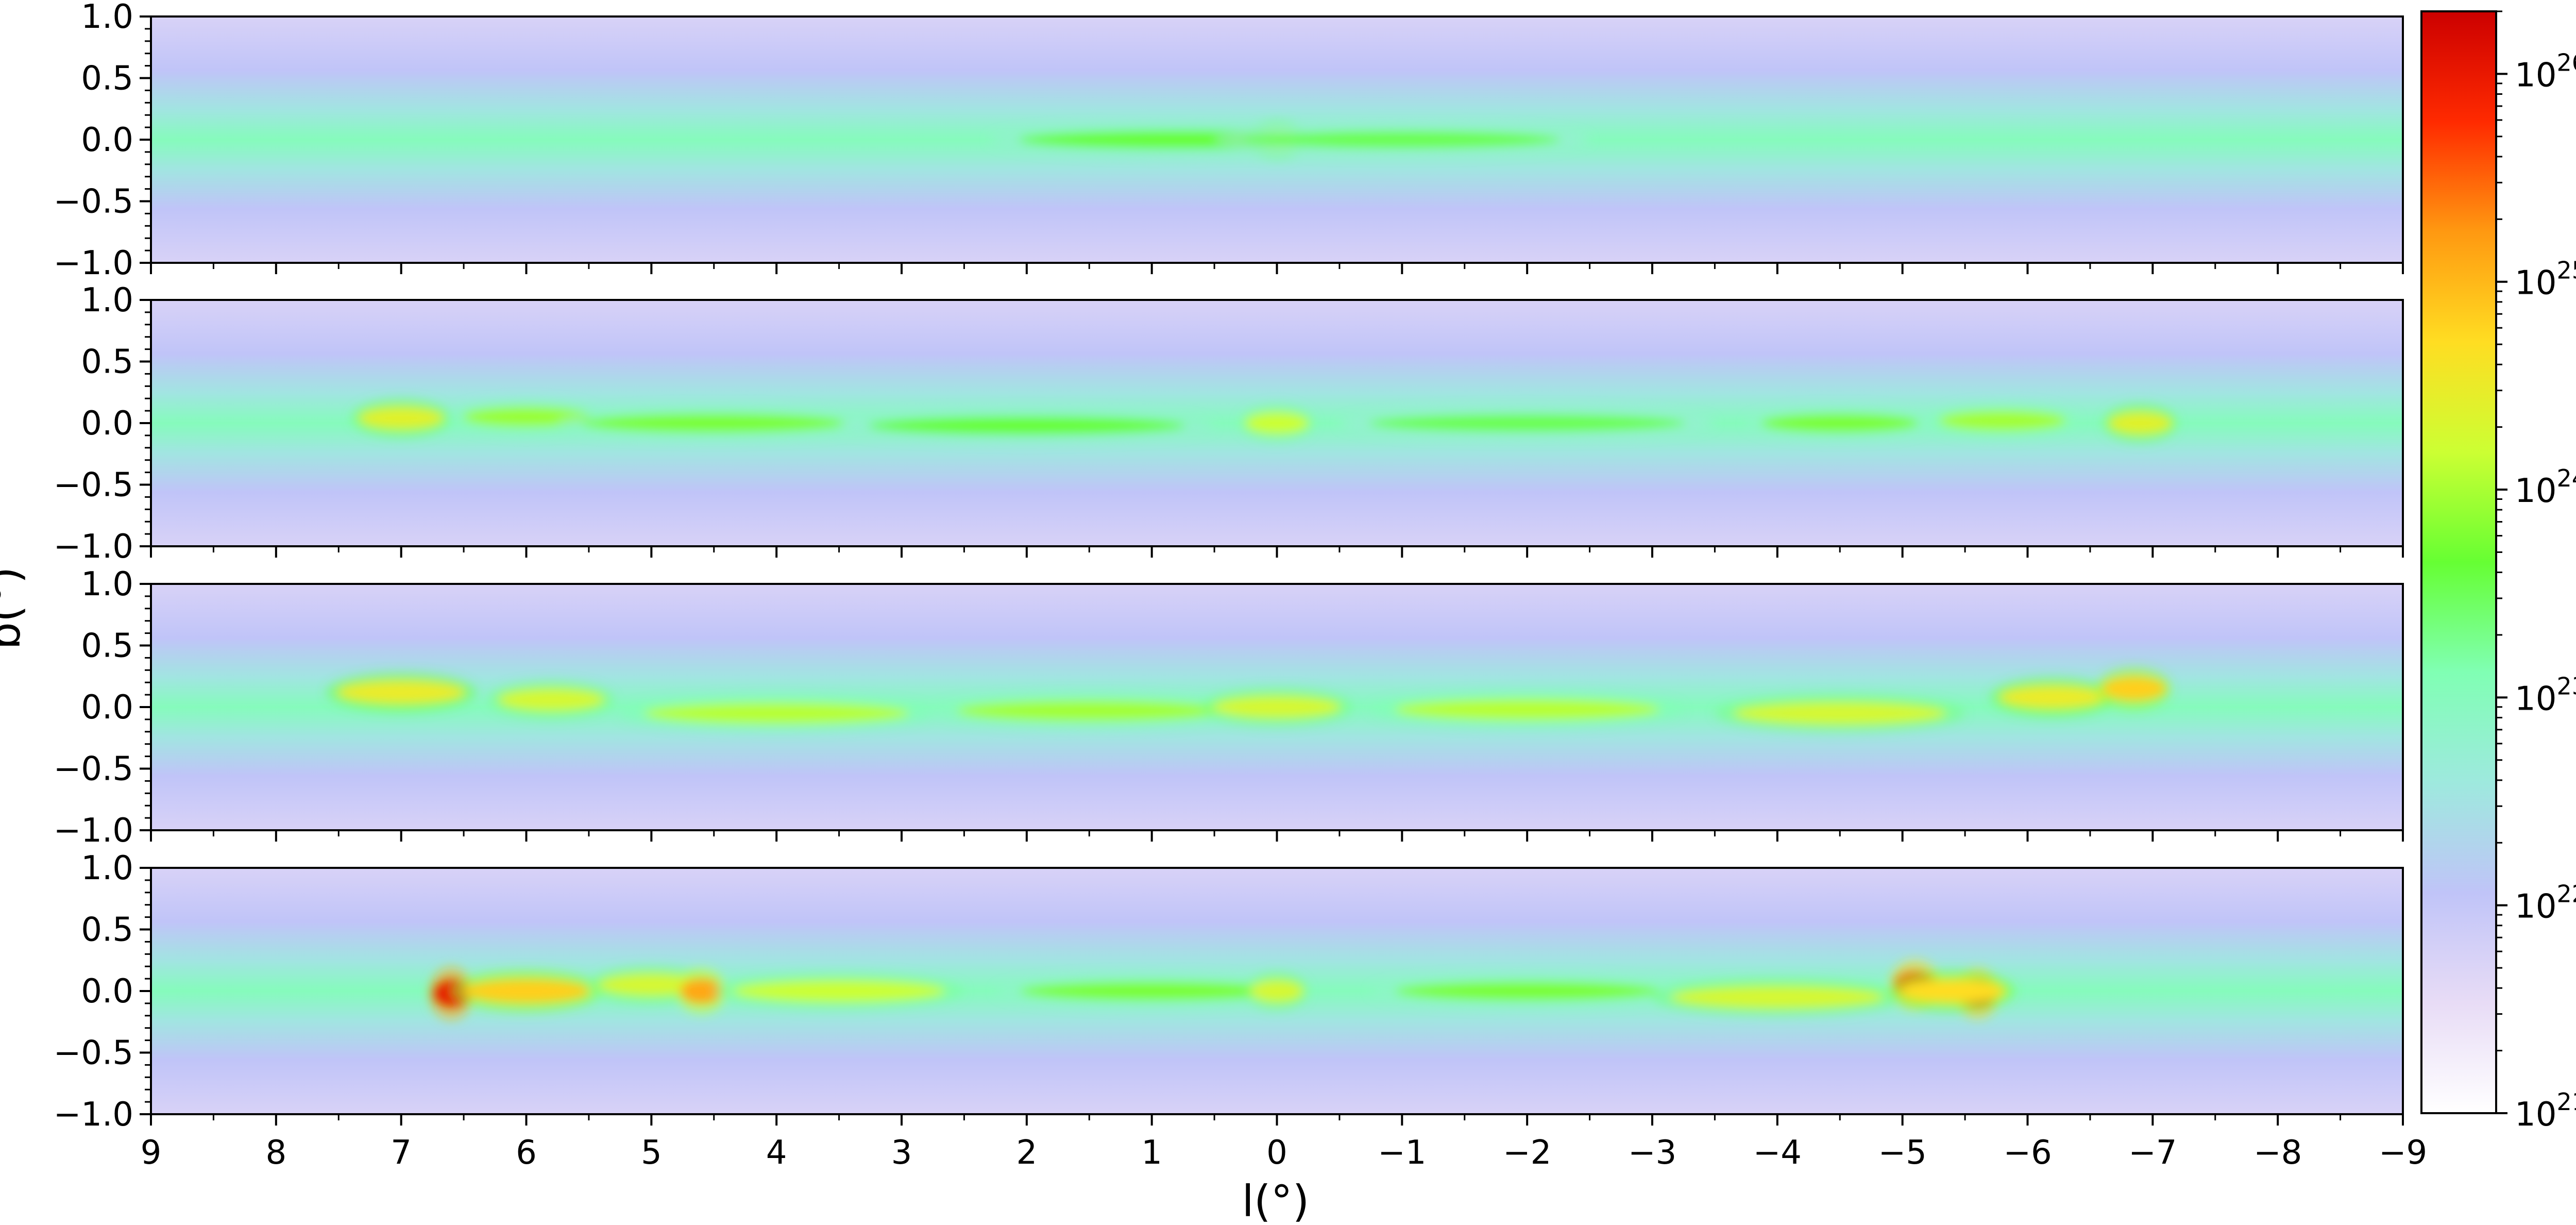 Image resolution: width=2576 pixels, height=1225 pixels. What do you see at coordinates (1652, 1153) in the screenshot?
I see `x-tick-label: −3` at bounding box center [1652, 1153].